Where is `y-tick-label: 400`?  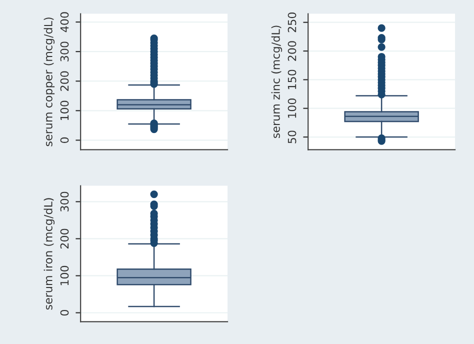
y-tick-label: 400 is located at coordinates (64, 22).